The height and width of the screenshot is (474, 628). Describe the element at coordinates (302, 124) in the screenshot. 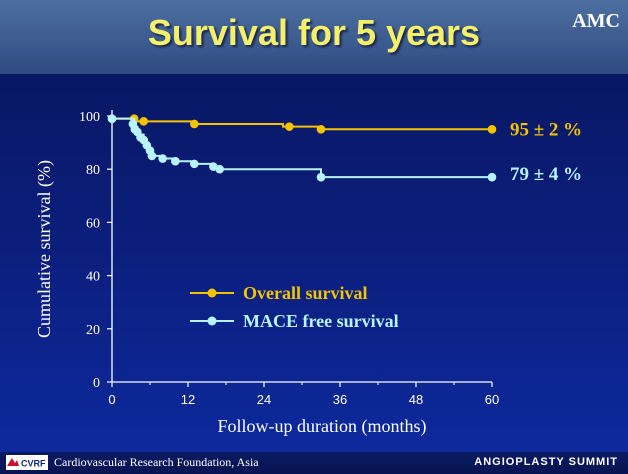

I see `overall-survival-line` at that location.